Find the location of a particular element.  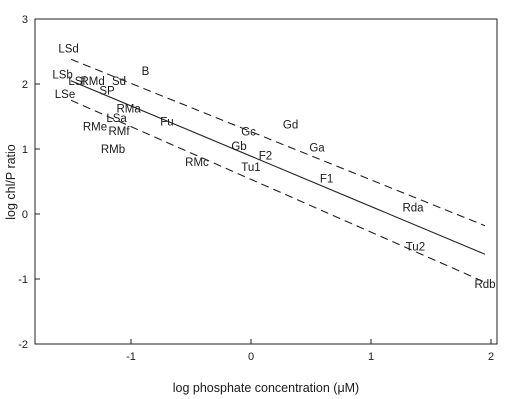

y-tick-label: 0 is located at coordinates (25, 215).